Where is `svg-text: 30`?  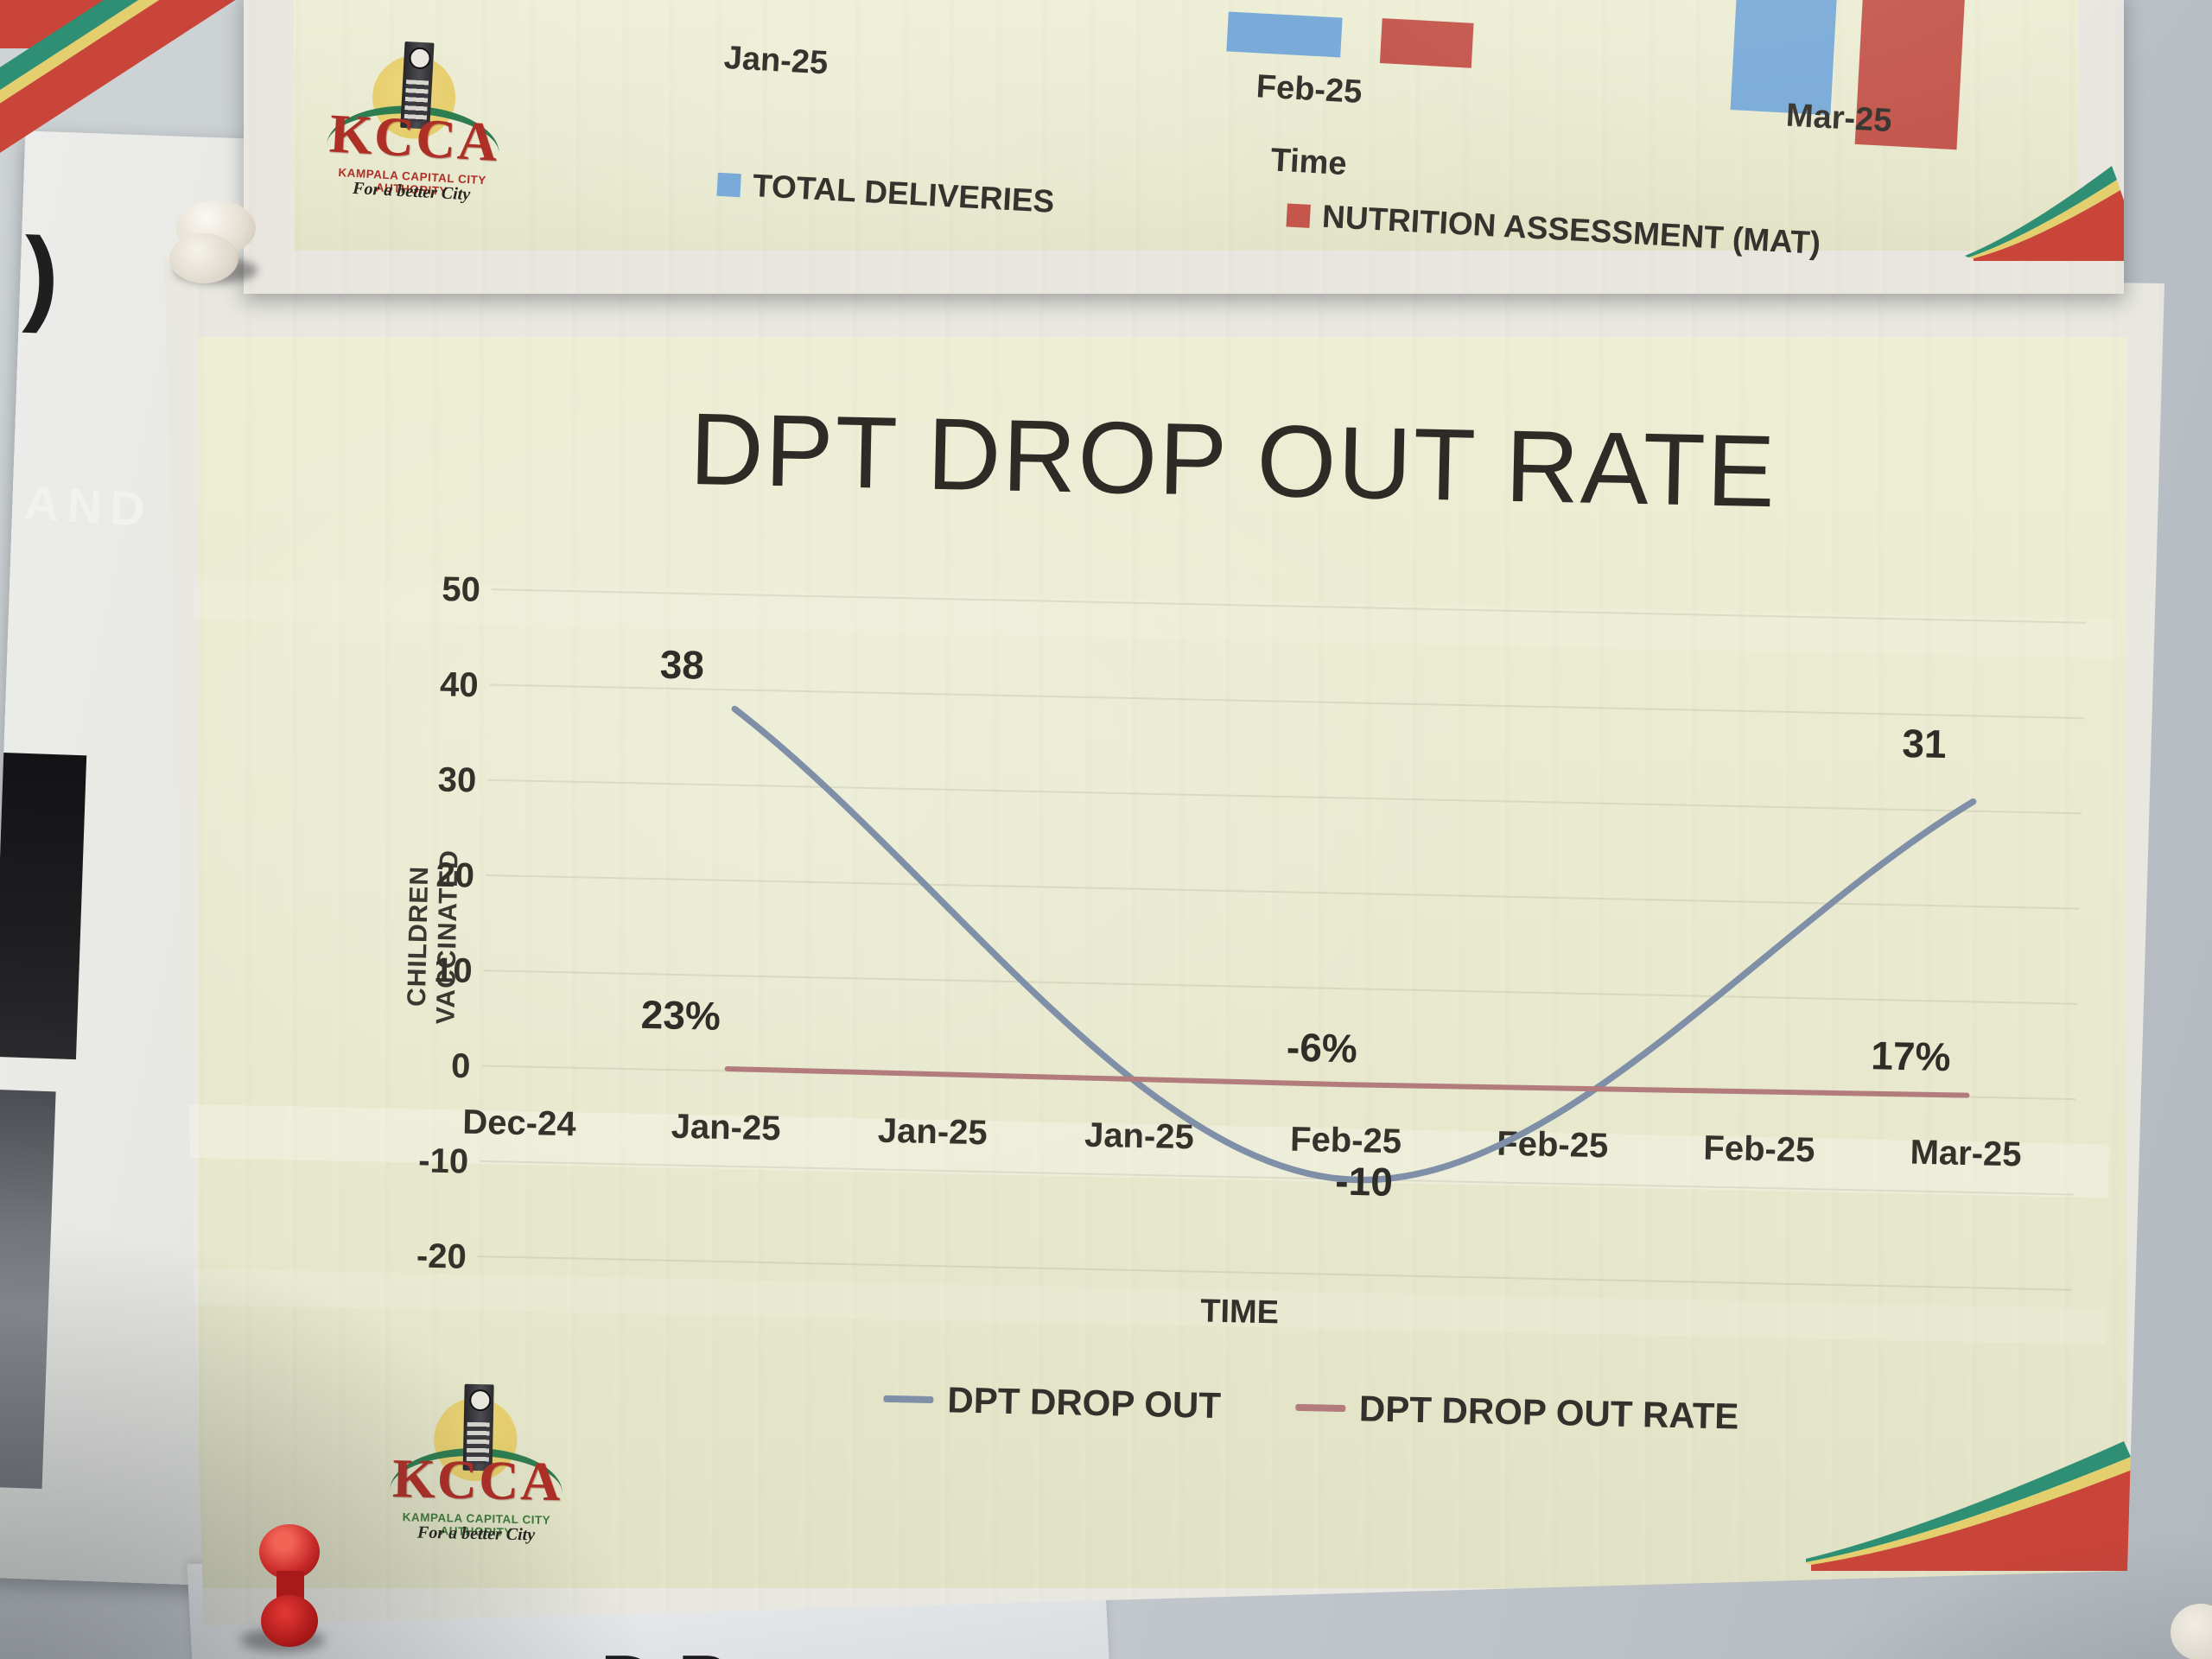 svg-text: 30 is located at coordinates (456, 780).